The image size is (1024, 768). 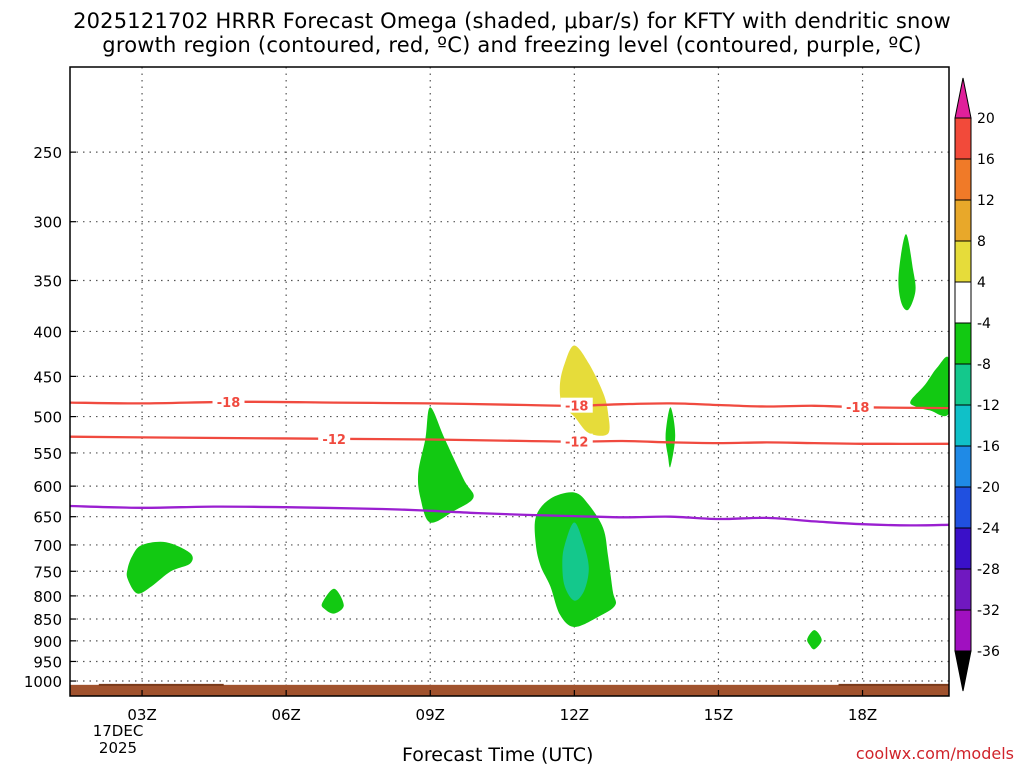 What do you see at coordinates (984, 324) in the screenshot?
I see `colorbar-label-5: -4` at bounding box center [984, 324].